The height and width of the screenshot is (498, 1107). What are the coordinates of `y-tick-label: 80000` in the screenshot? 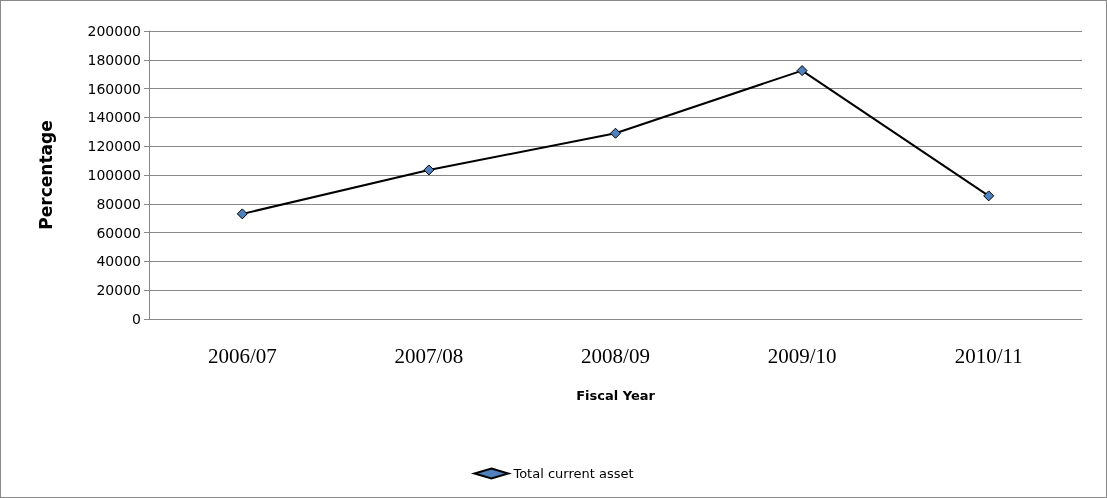 It's located at (118, 203).